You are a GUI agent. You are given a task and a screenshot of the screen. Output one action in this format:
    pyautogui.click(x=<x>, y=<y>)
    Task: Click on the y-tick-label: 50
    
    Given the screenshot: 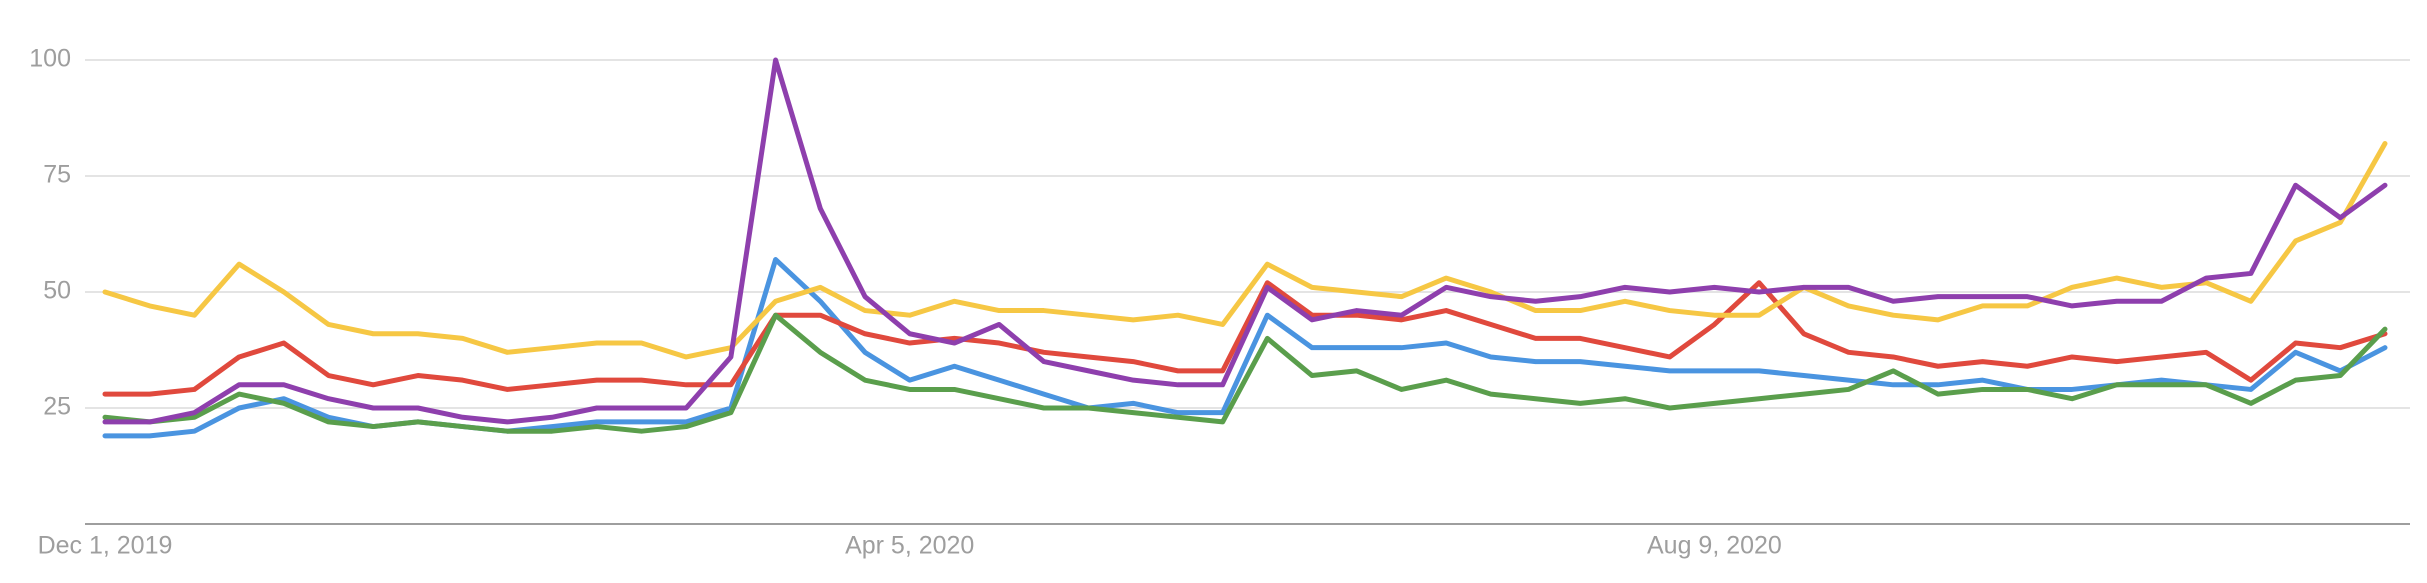 What is the action you would take?
    pyautogui.click(x=57, y=291)
    